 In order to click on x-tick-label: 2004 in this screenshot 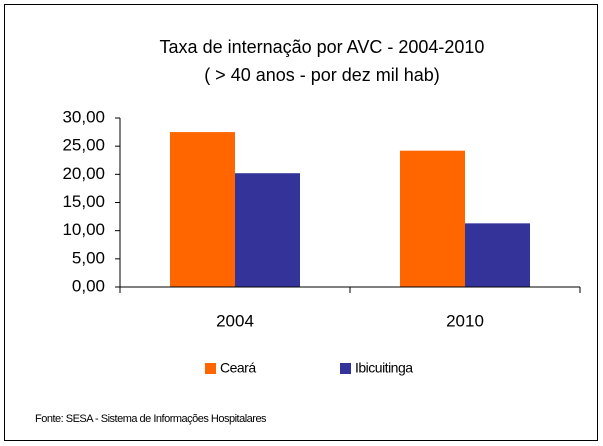, I will do `click(235, 320)`.